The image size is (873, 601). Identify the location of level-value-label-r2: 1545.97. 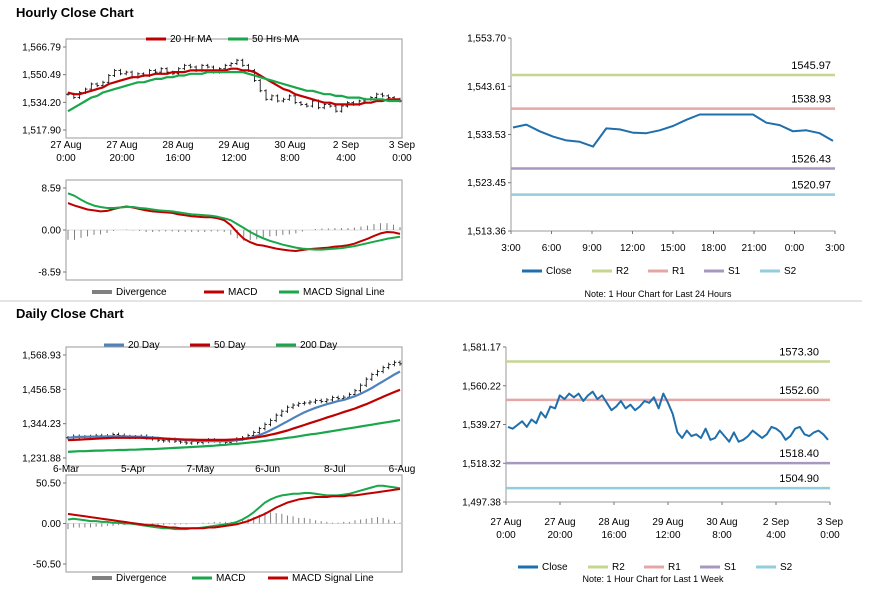
(811, 66).